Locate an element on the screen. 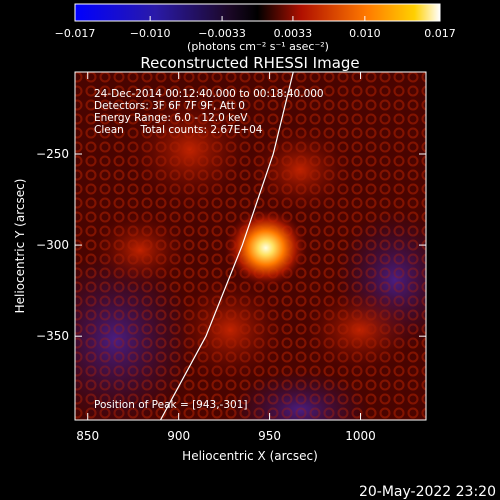 The image size is (500, 500). colorbar-ticks: −0.017 −0.010 −0.0033 0.0033 0.010 0.017 is located at coordinates (255, 28).